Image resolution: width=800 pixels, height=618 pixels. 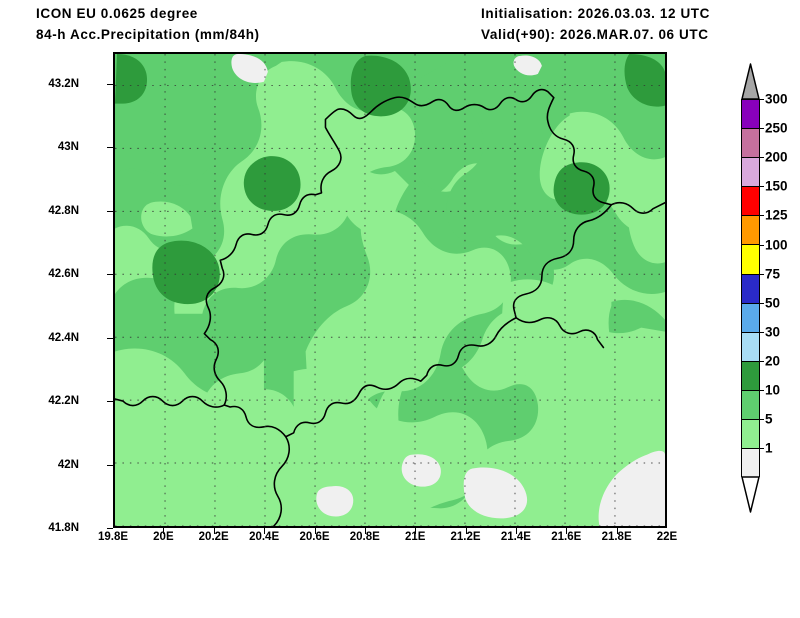 What do you see at coordinates (113, 537) in the screenshot?
I see `x-axis-label-19.8E: 19.8E` at bounding box center [113, 537].